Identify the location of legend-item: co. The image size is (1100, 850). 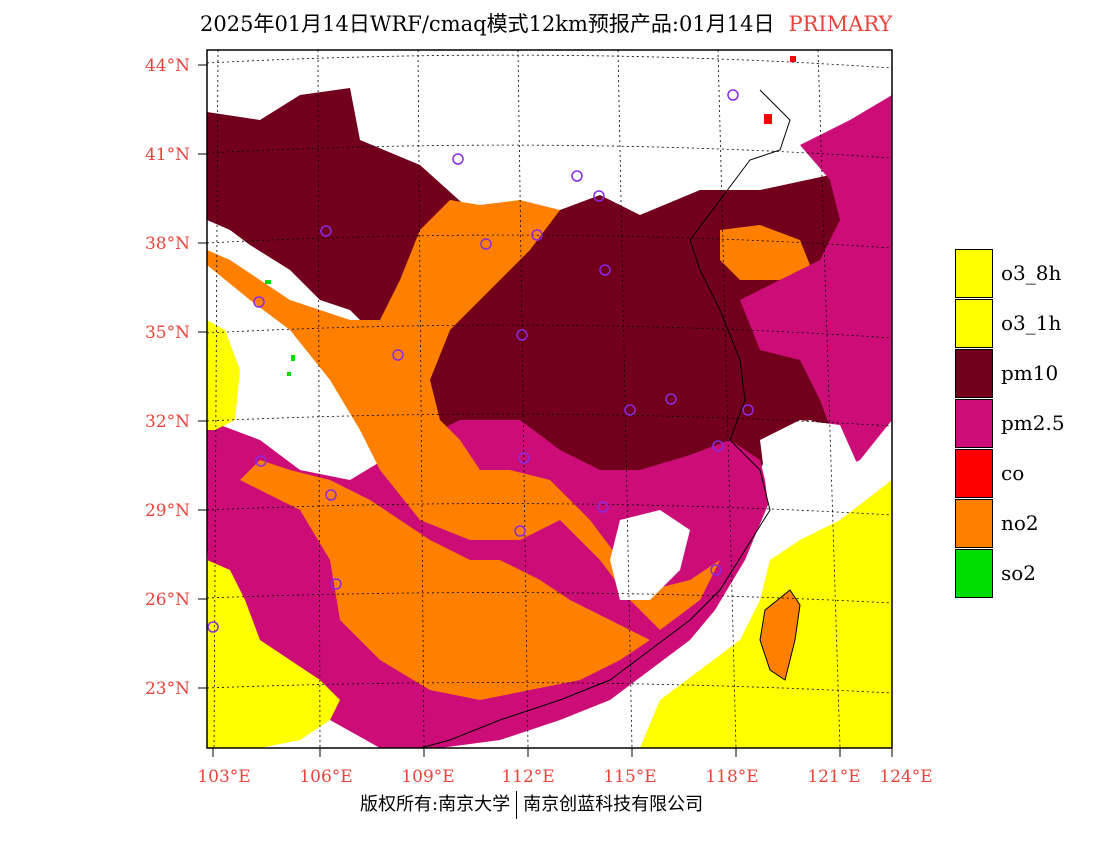
(1010, 473).